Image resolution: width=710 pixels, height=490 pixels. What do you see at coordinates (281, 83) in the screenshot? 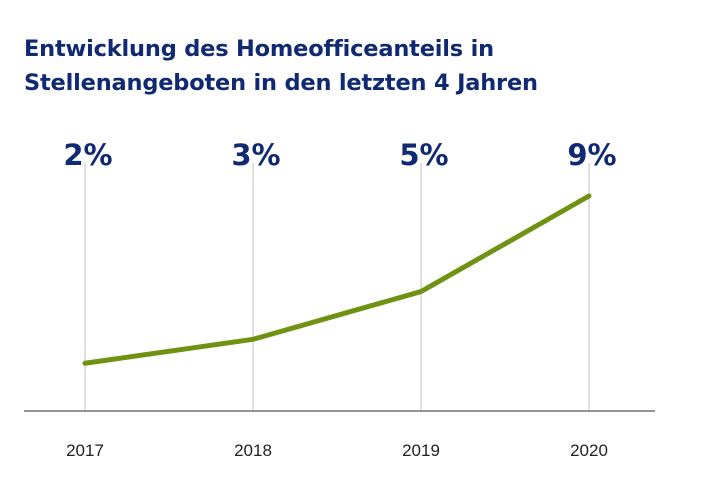
I see `chart-title-line-2: Stellenangeboten in den letzten 4 Jahren` at bounding box center [281, 83].